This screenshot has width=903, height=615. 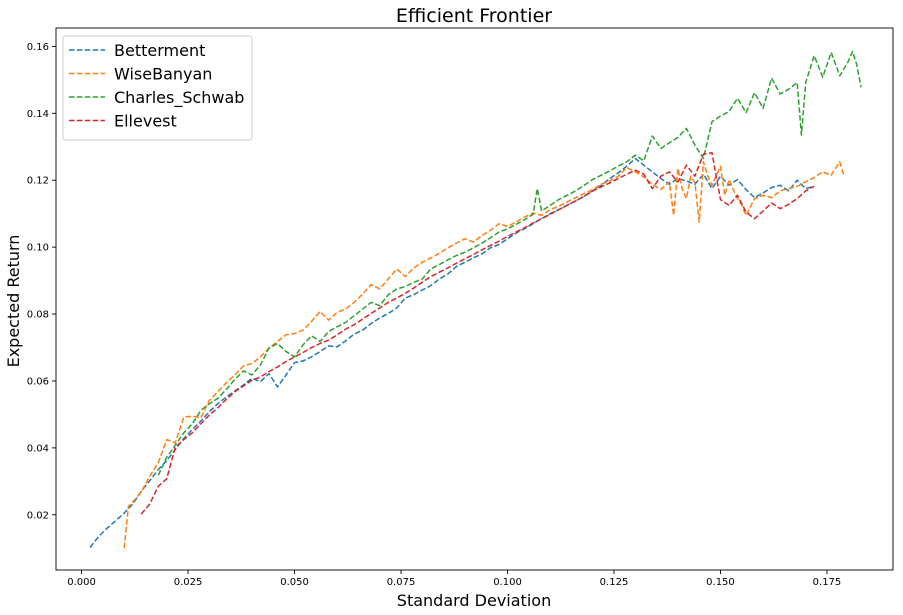 What do you see at coordinates (179, 98) in the screenshot?
I see `legend-label-charles-schwab: Charles_Schwab` at bounding box center [179, 98].